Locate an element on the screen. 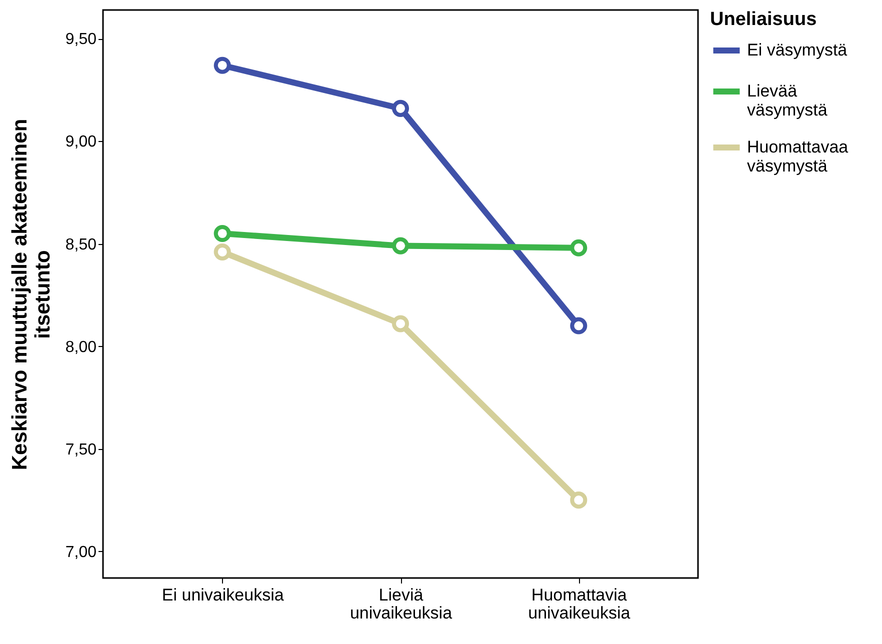 The width and height of the screenshot is (882, 644). legend-label: Huomattavaa väsymystä is located at coordinates (798, 157).